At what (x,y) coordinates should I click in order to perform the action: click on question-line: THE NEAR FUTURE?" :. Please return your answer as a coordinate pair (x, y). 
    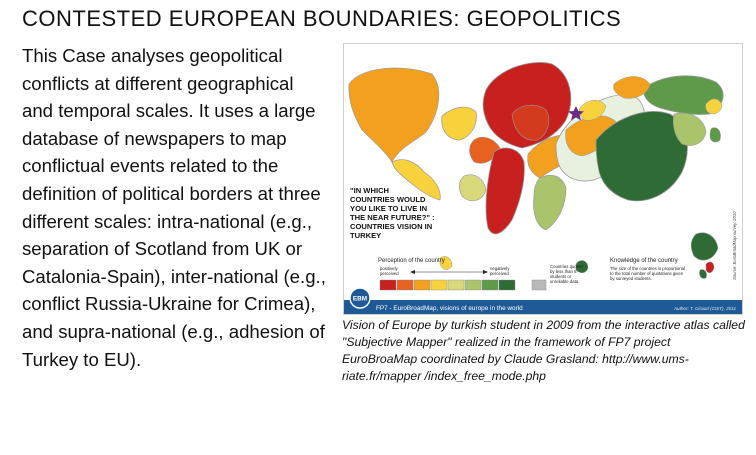
    Looking at the image, I should click on (392, 217).